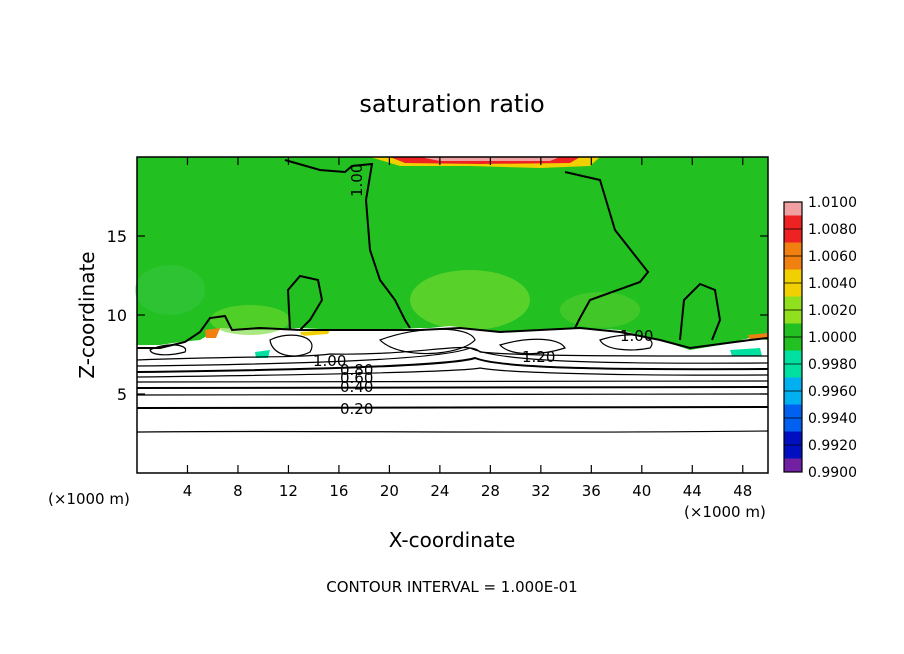 Image resolution: width=904 pixels, height=654 pixels. Describe the element at coordinates (117, 315) in the screenshot. I see `y-tick-label: 10` at that location.